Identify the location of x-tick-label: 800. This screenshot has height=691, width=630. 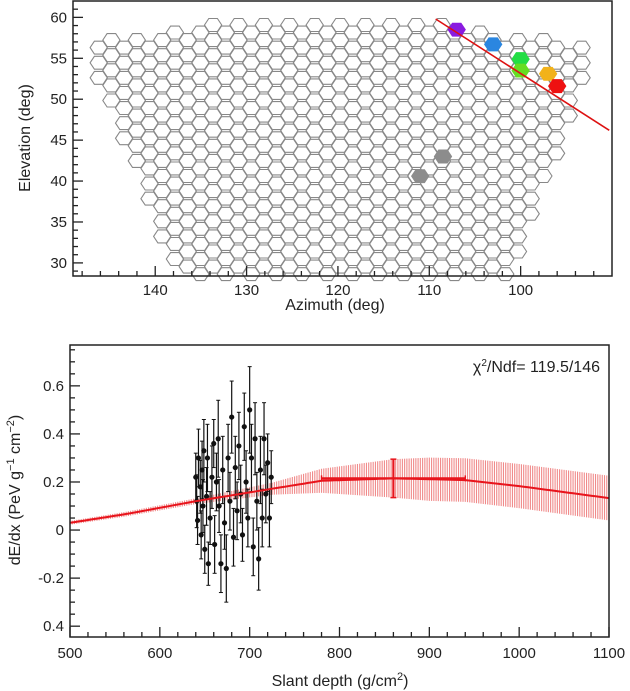
(339, 653).